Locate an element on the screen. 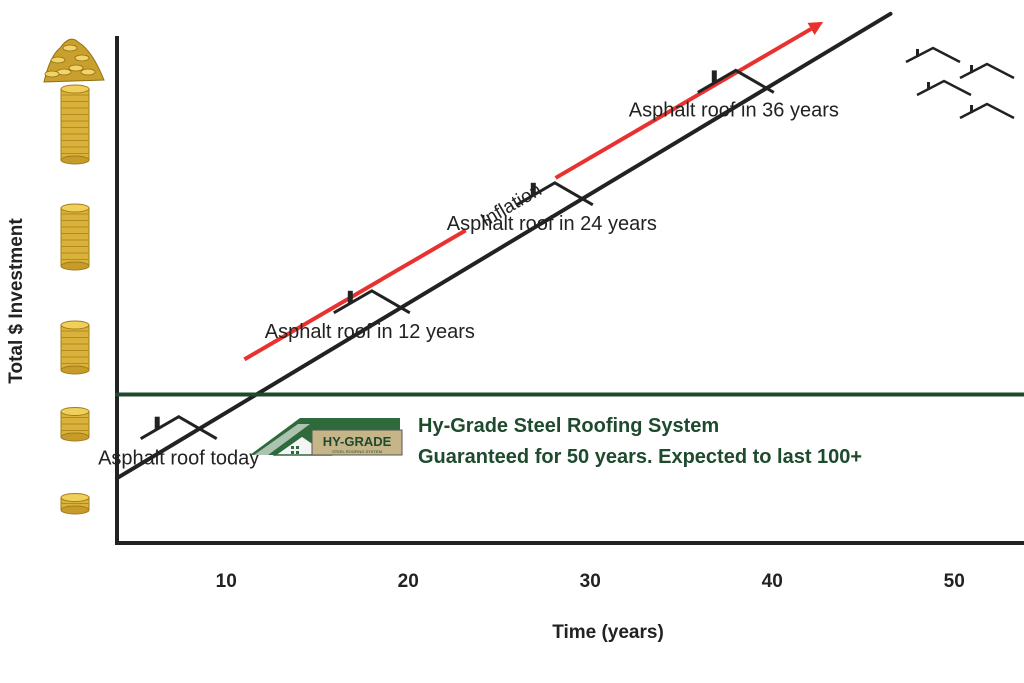 This screenshot has width=1024, height=683. annotation-label: Asphalt roof today is located at coordinates (178, 459).